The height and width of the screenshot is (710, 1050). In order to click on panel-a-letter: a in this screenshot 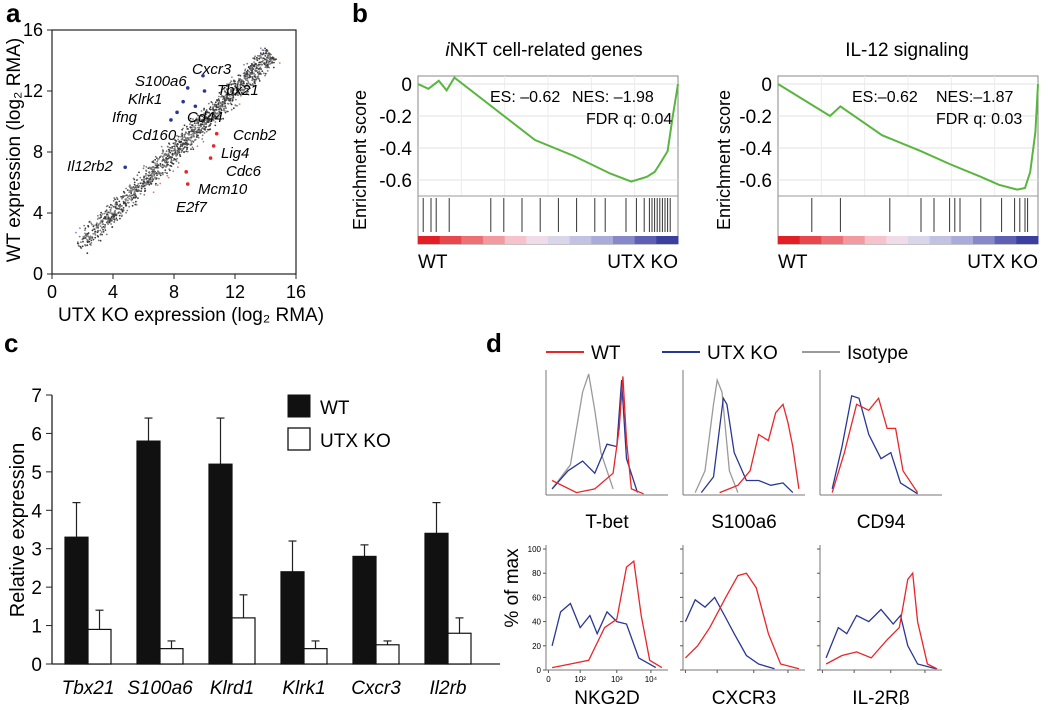, I will do `click(13, 14)`.